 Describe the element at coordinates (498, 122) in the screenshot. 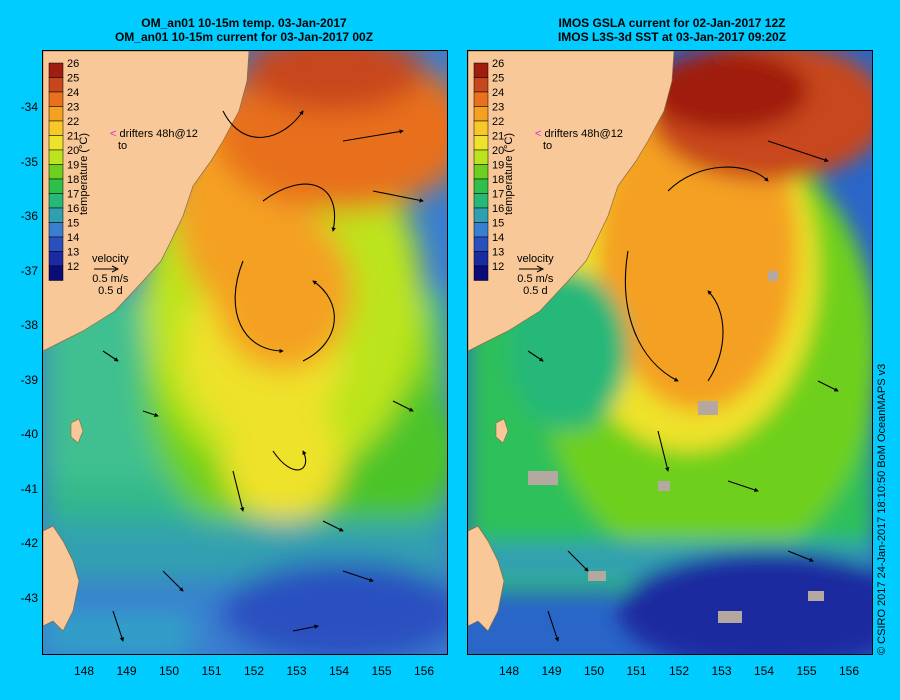

I see `colorbar-tick-label: 22` at that location.